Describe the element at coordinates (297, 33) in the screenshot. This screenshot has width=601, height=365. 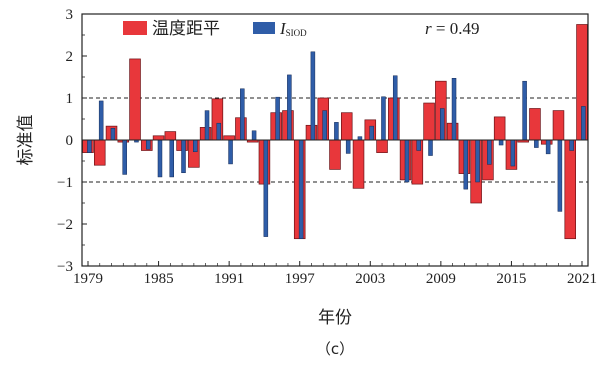
I see `legend-siod-sub: SIOD` at that location.